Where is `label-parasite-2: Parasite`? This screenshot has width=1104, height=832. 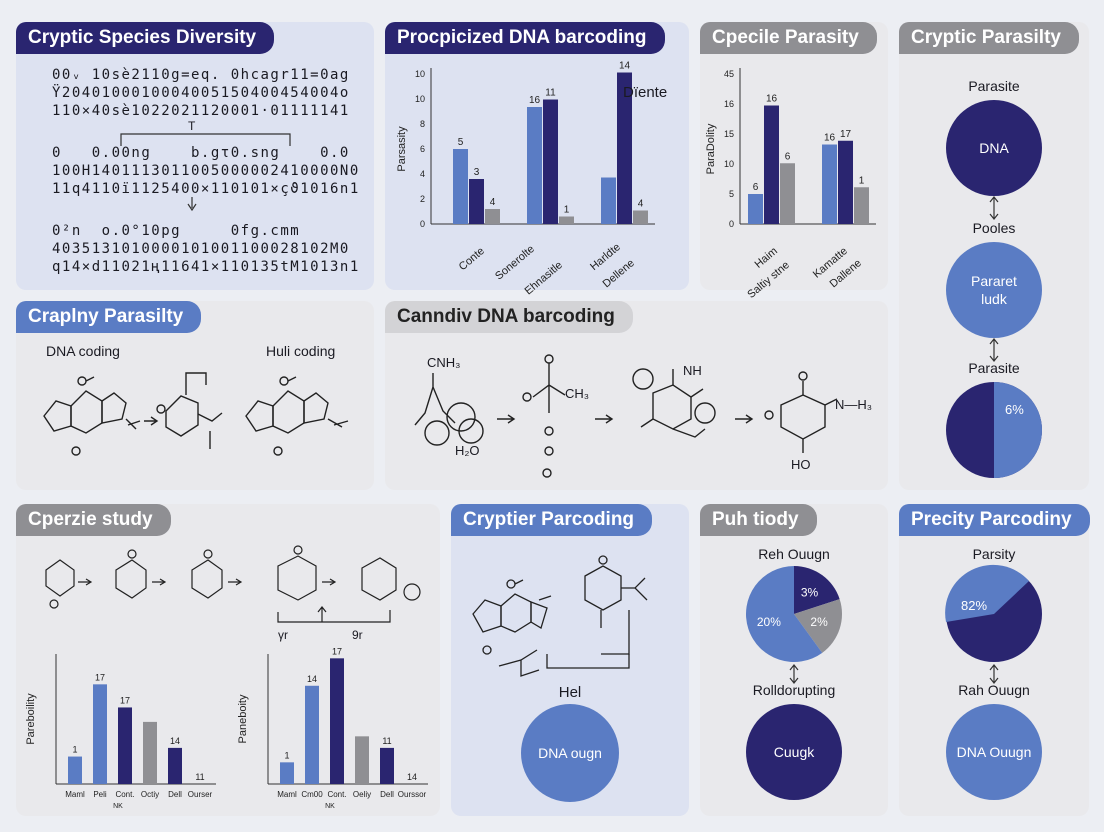
label-parasite-2: Parasite is located at coordinates (994, 368).